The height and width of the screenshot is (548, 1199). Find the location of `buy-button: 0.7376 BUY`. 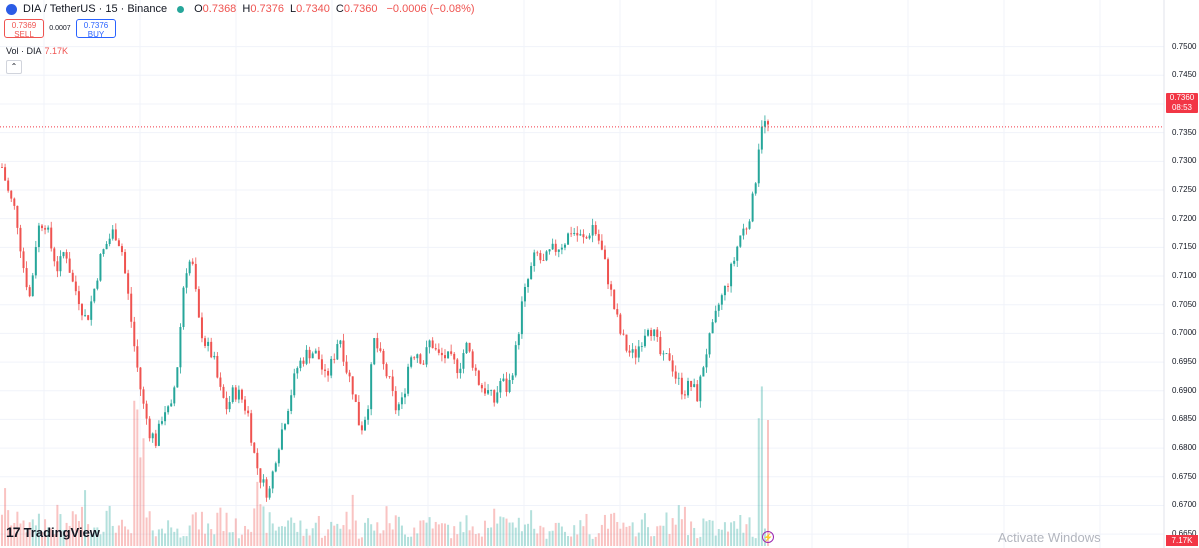

buy-button: 0.7376 BUY is located at coordinates (96, 29).